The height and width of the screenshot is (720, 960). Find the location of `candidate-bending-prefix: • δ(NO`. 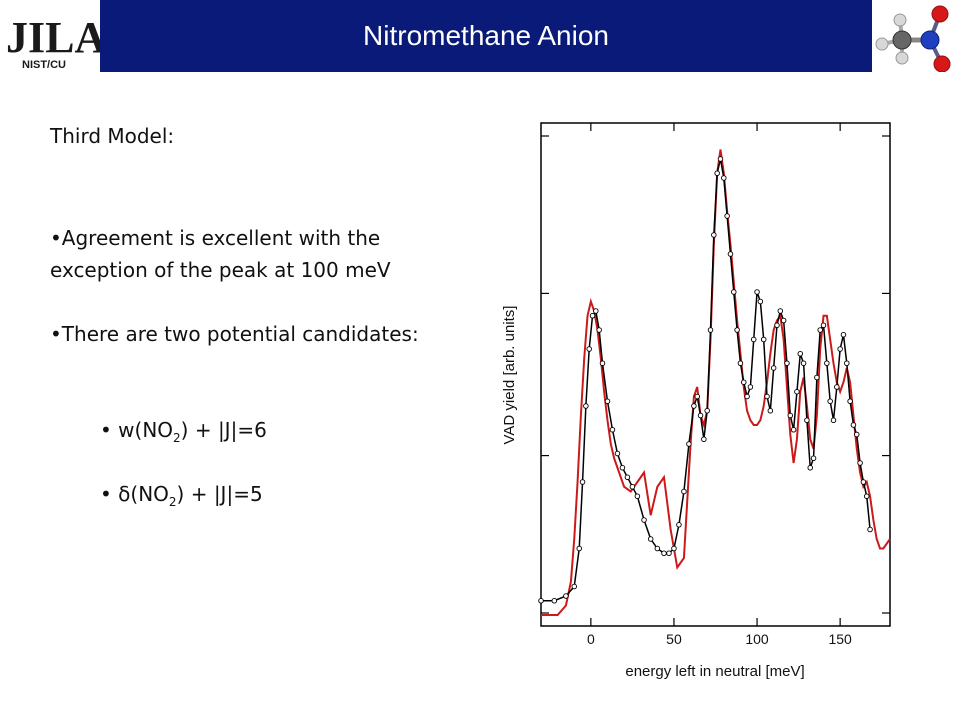

candidate-bending-prefix: • δ(NO is located at coordinates (134, 494).